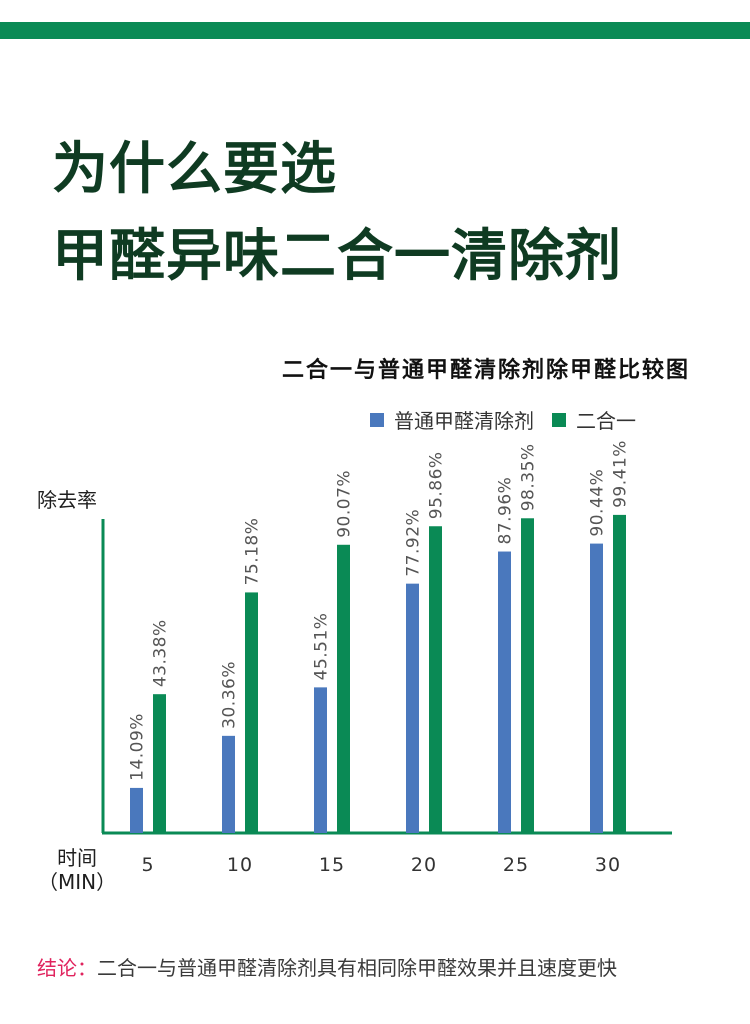  What do you see at coordinates (67, 968) in the screenshot?
I see `conclusion-label: 结论：` at bounding box center [67, 968].